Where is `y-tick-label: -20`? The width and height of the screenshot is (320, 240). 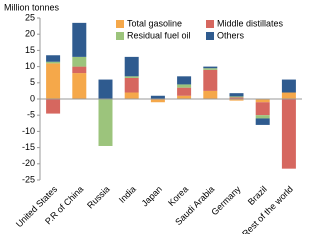 y-tick-label: -20 is located at coordinates (28, 163).